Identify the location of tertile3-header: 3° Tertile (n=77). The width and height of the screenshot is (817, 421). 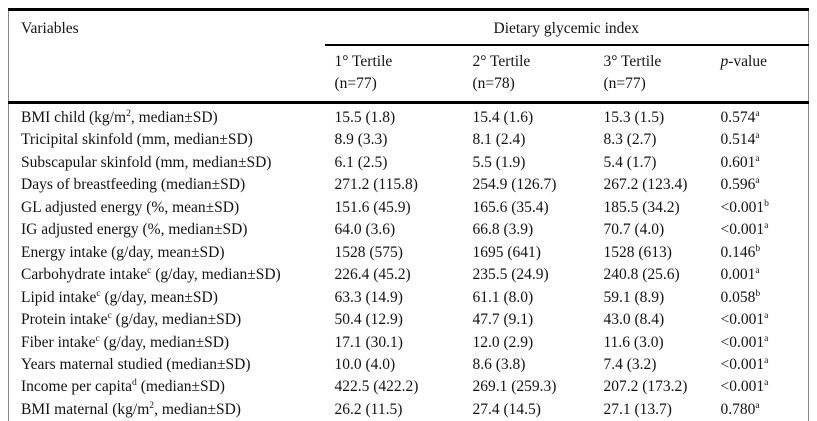
(652, 74).